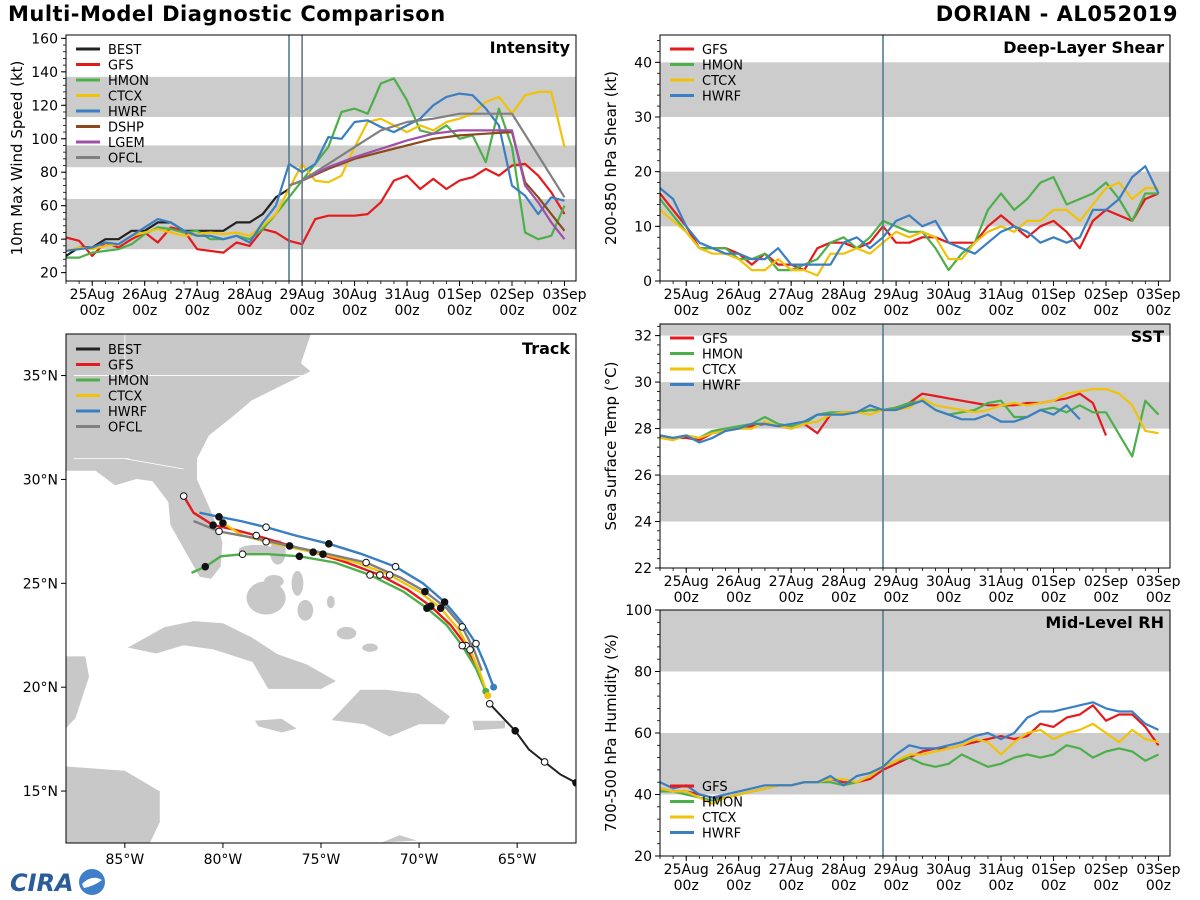 The width and height of the screenshot is (1200, 900). Describe the element at coordinates (1106, 870) in the screenshot. I see `rh-x-tick-date: 02Sep` at that location.